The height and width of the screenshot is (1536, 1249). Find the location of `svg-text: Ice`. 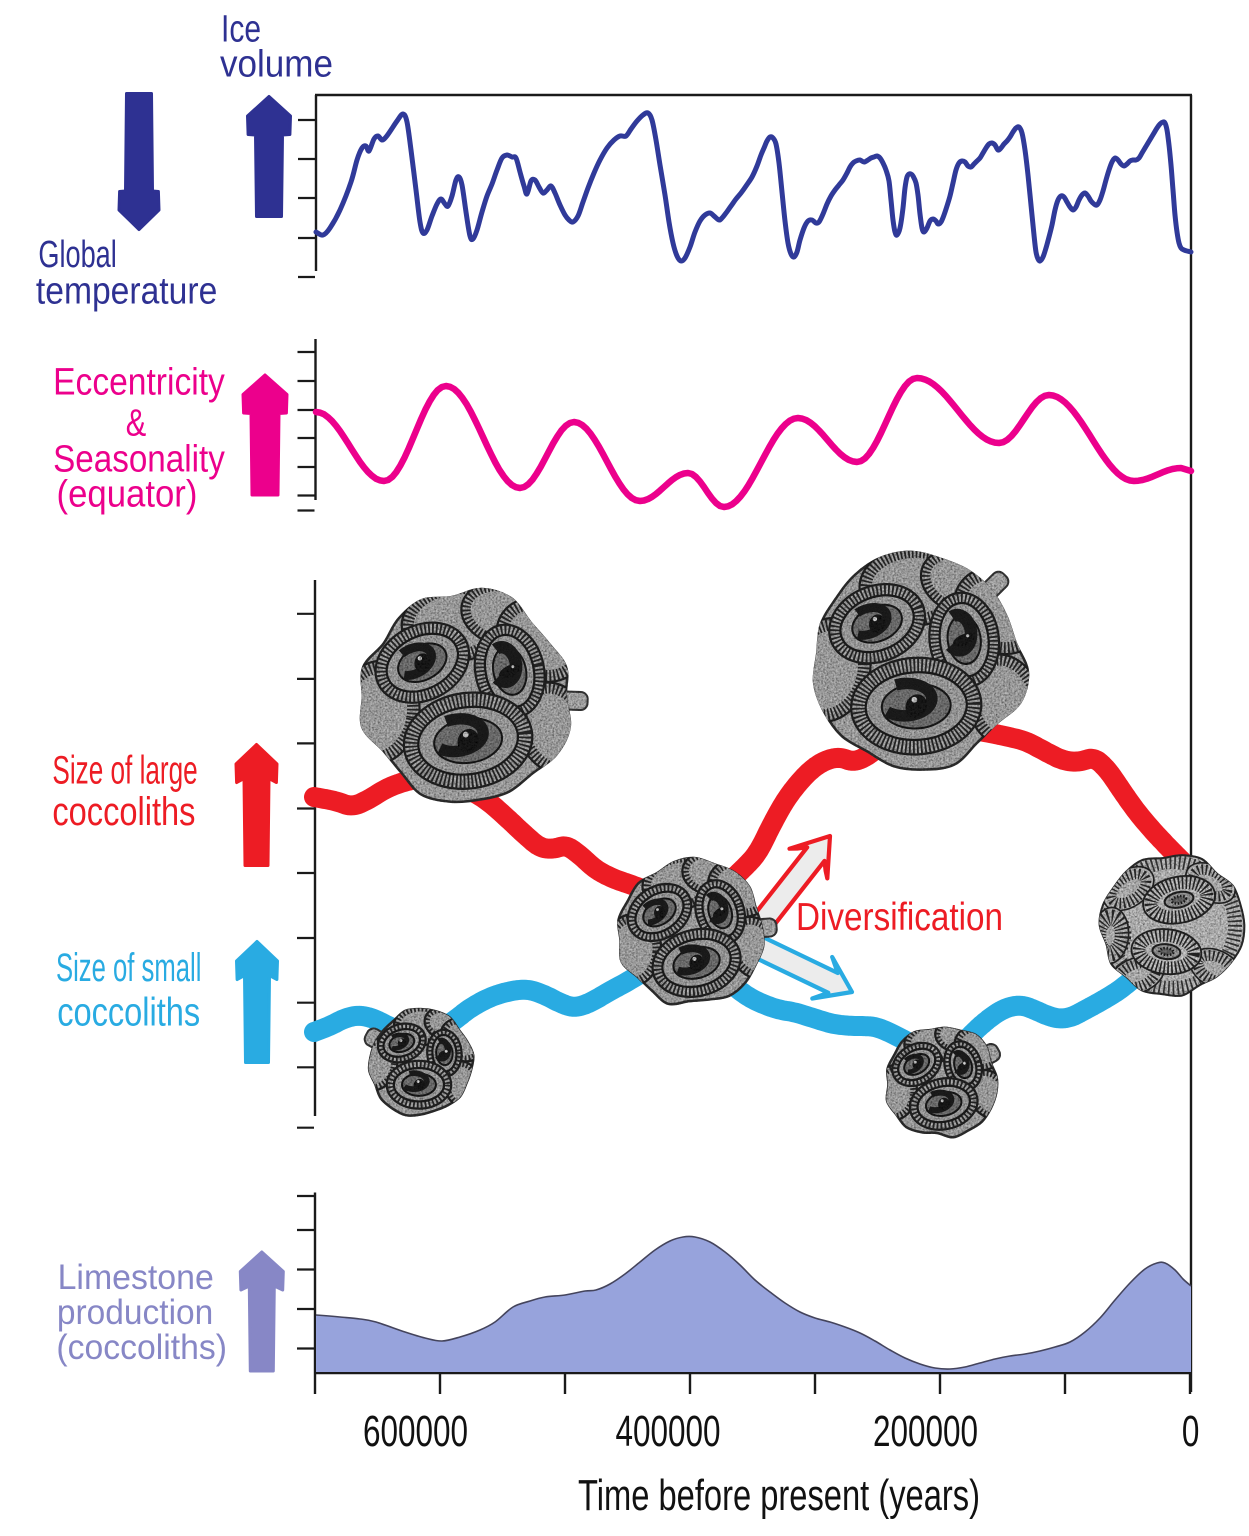

svg-text: Ice is located at coordinates (241, 30).